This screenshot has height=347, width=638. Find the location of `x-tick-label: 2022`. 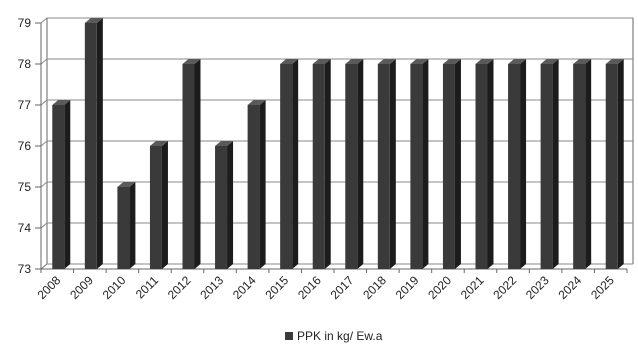

x-tick-label: 2022 is located at coordinates (504, 287).